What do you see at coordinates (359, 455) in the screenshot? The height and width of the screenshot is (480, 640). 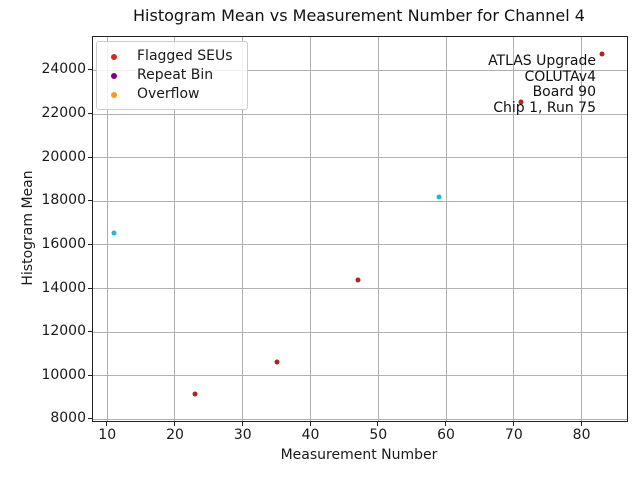 I see `x-axis-label: Measurement Number` at bounding box center [359, 455].